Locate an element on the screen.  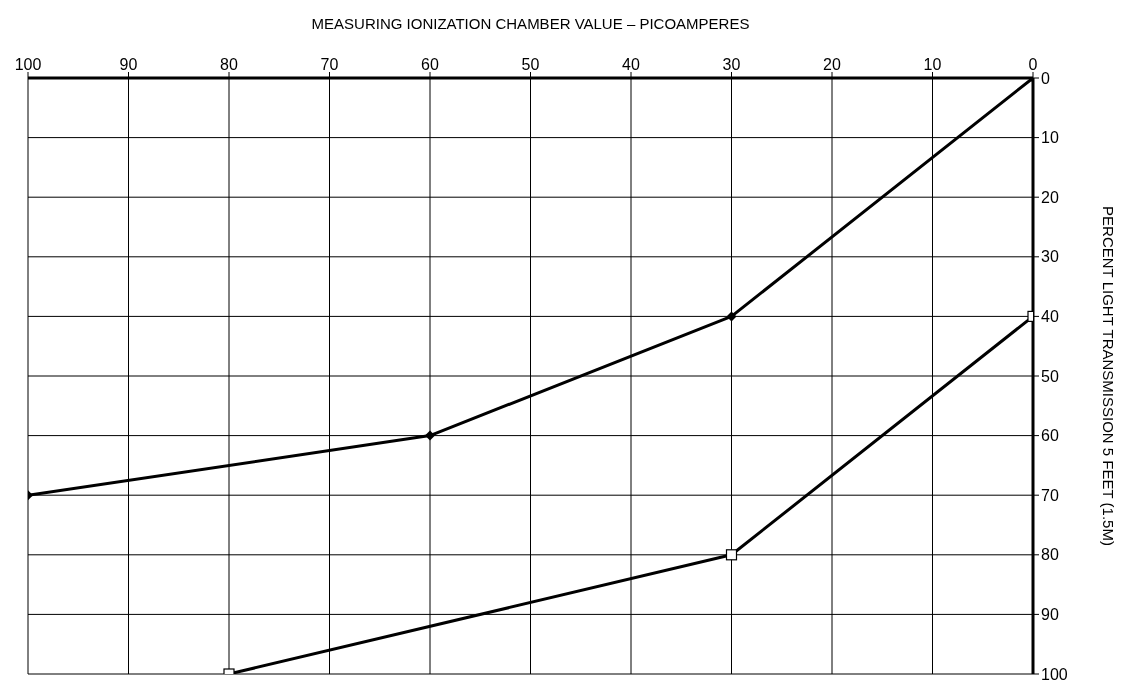
y-tick-label: 80 is located at coordinates (1050, 555).